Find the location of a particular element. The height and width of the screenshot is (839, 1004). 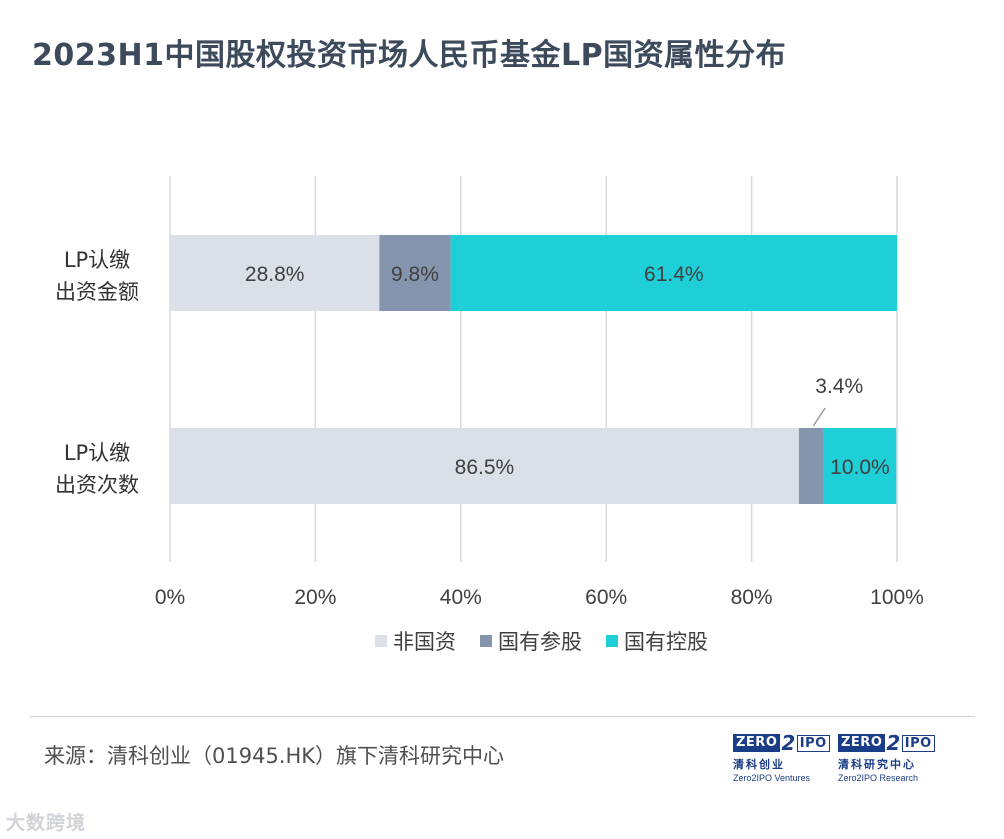

logo-cn-name: 清科创业 is located at coordinates (759, 764).